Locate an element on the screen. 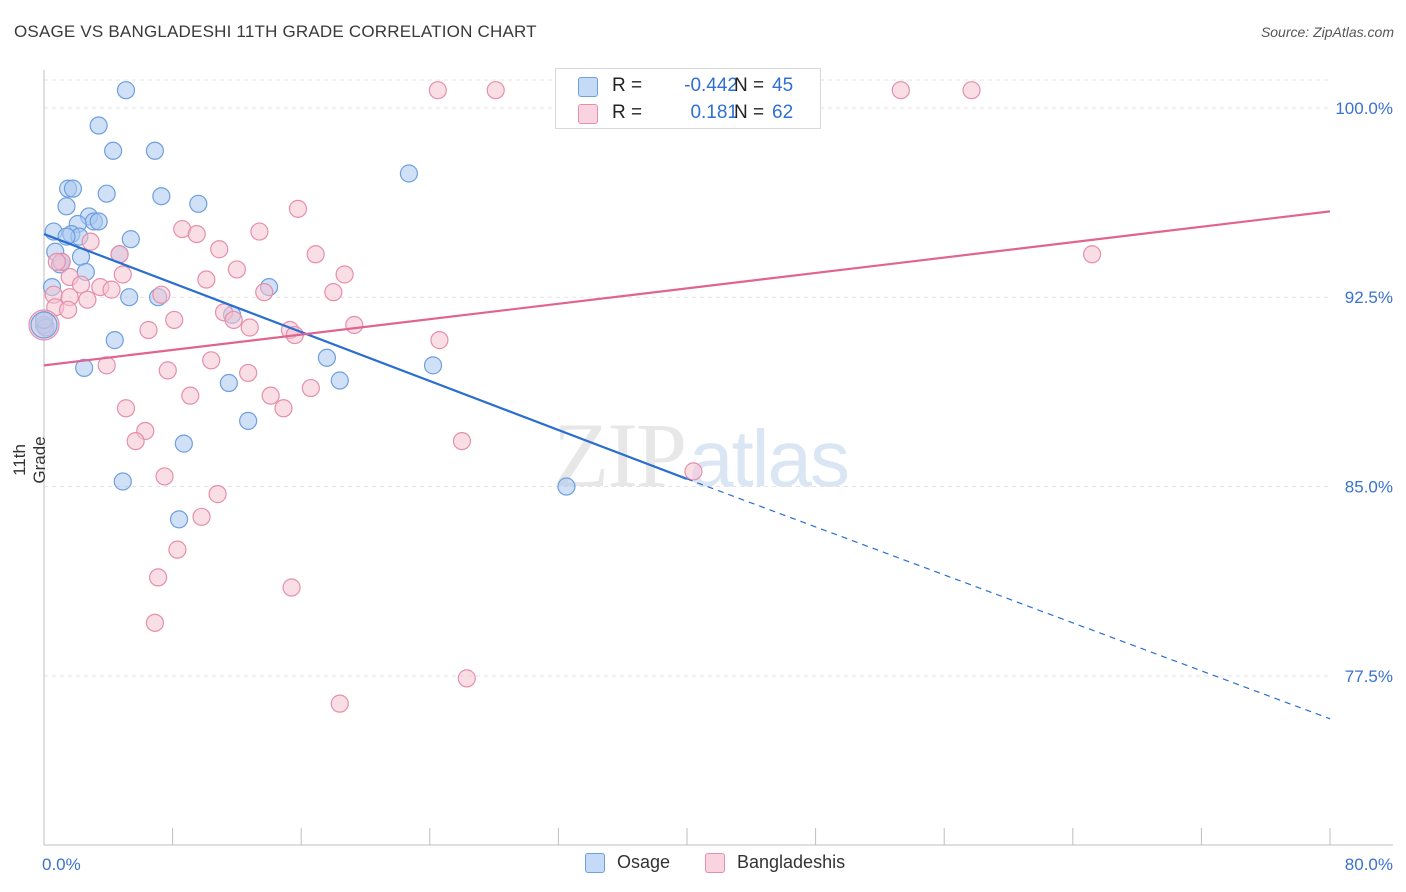 Image resolution: width=1406 pixels, height=892 pixels. osage-r-label: R = is located at coordinates (627, 85).